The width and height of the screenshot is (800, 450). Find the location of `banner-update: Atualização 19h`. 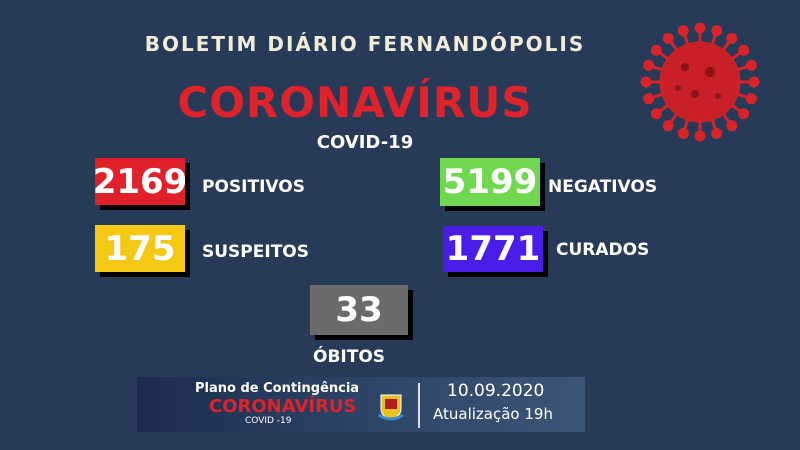

banner-update: Atualização 19h is located at coordinates (493, 414).